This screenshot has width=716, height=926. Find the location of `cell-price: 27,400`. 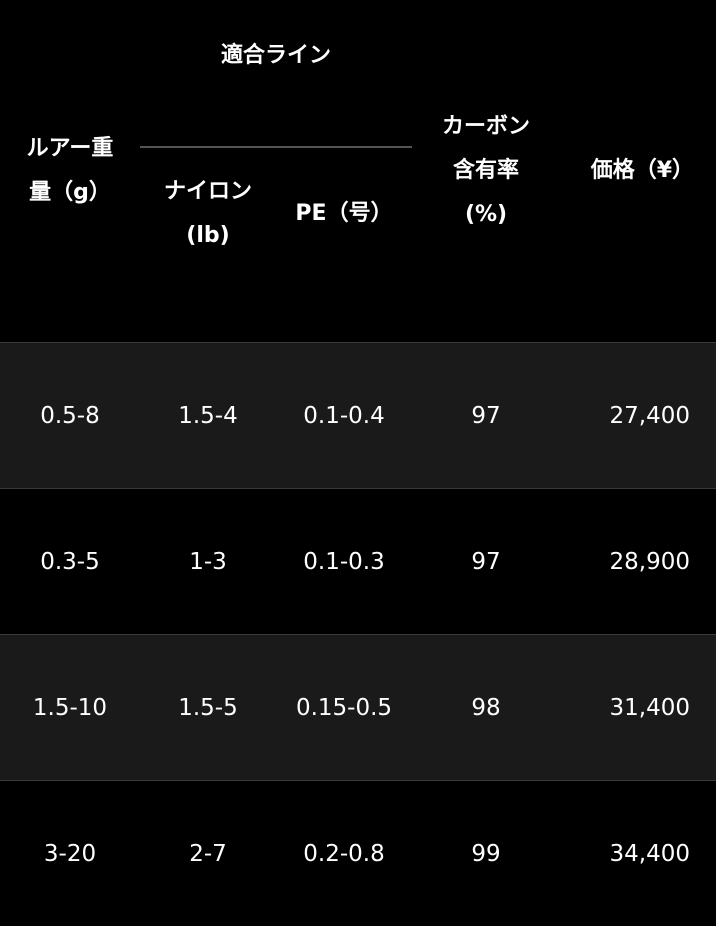

cell-price: 27,400 is located at coordinates (638, 416).